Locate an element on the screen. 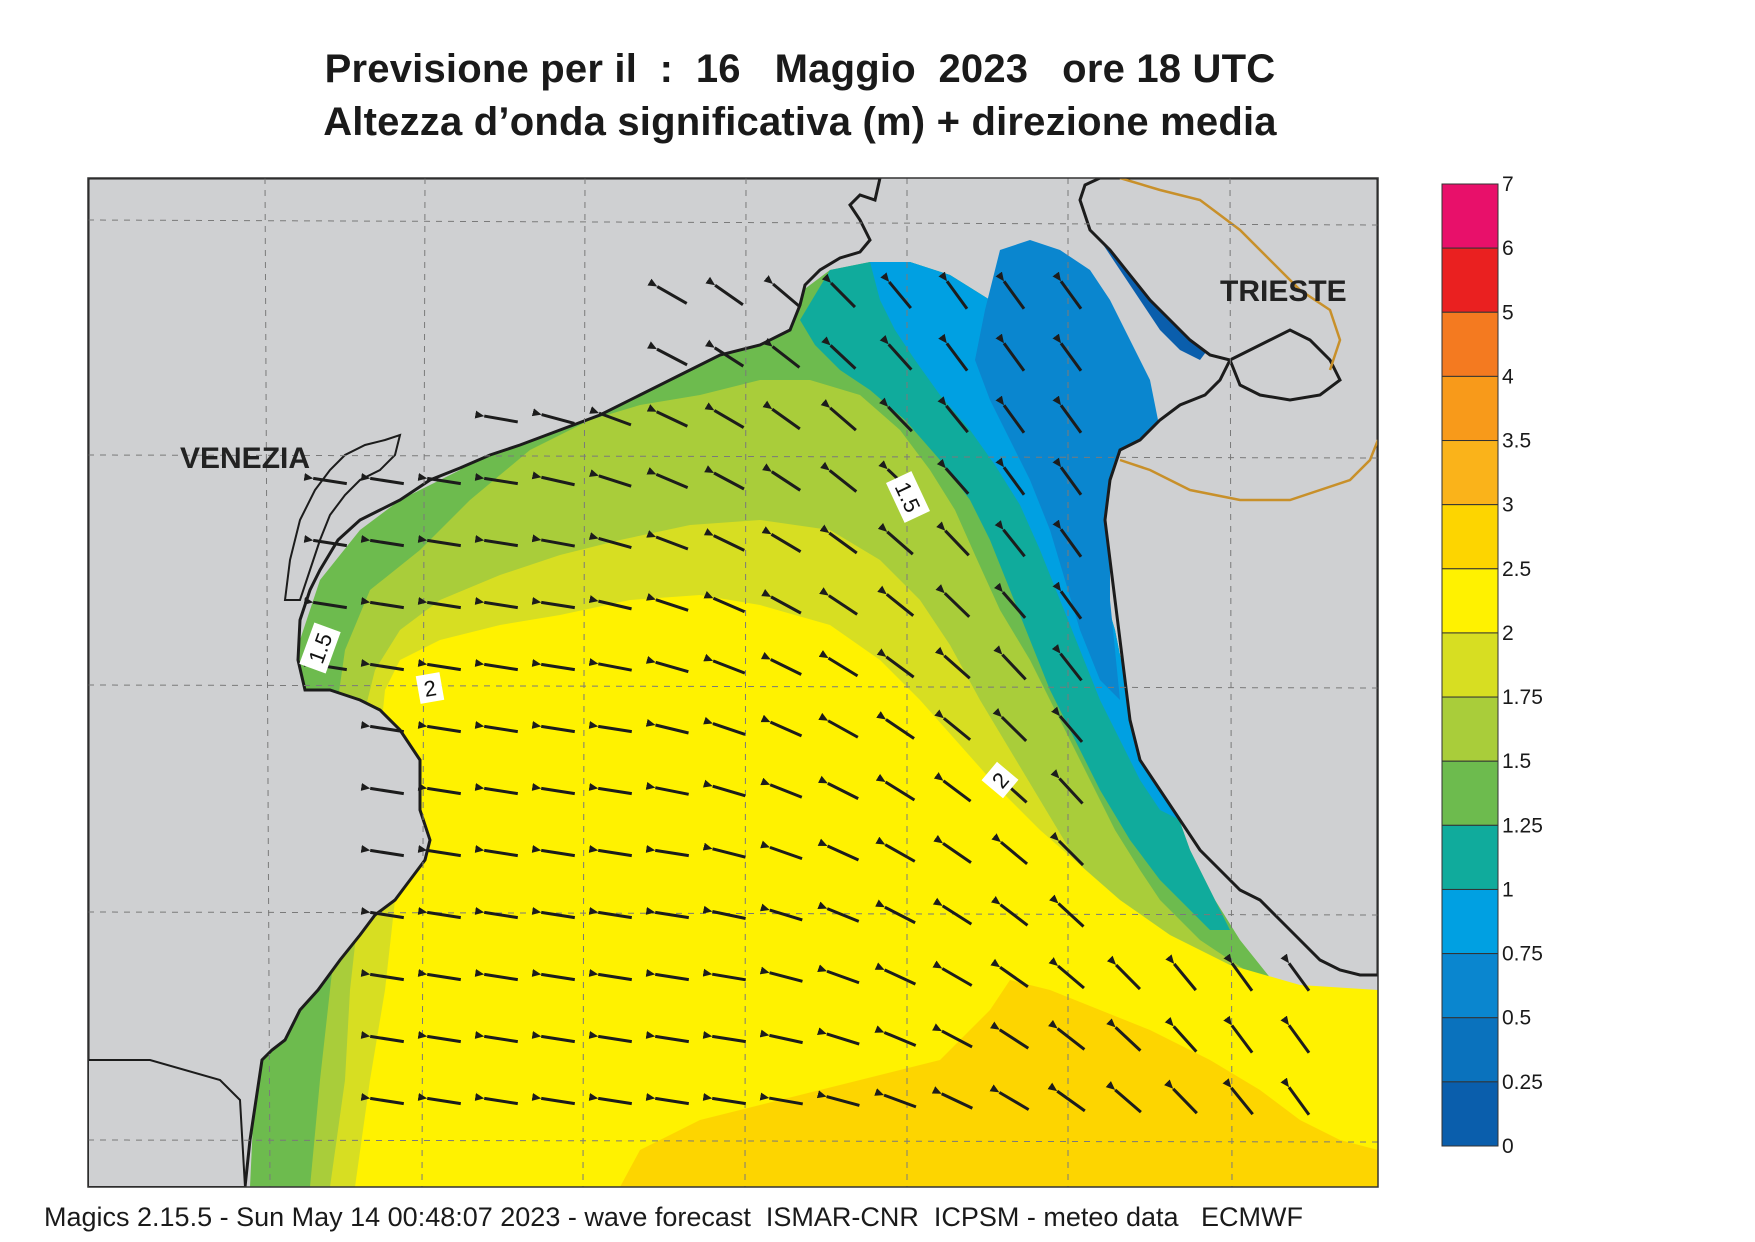  colorbar: 7 6 5 4 3.5 3 2.5 2 1.75 1.5 1.25 1 0.75 0.5 0.25 0 is located at coordinates (1492, 665).